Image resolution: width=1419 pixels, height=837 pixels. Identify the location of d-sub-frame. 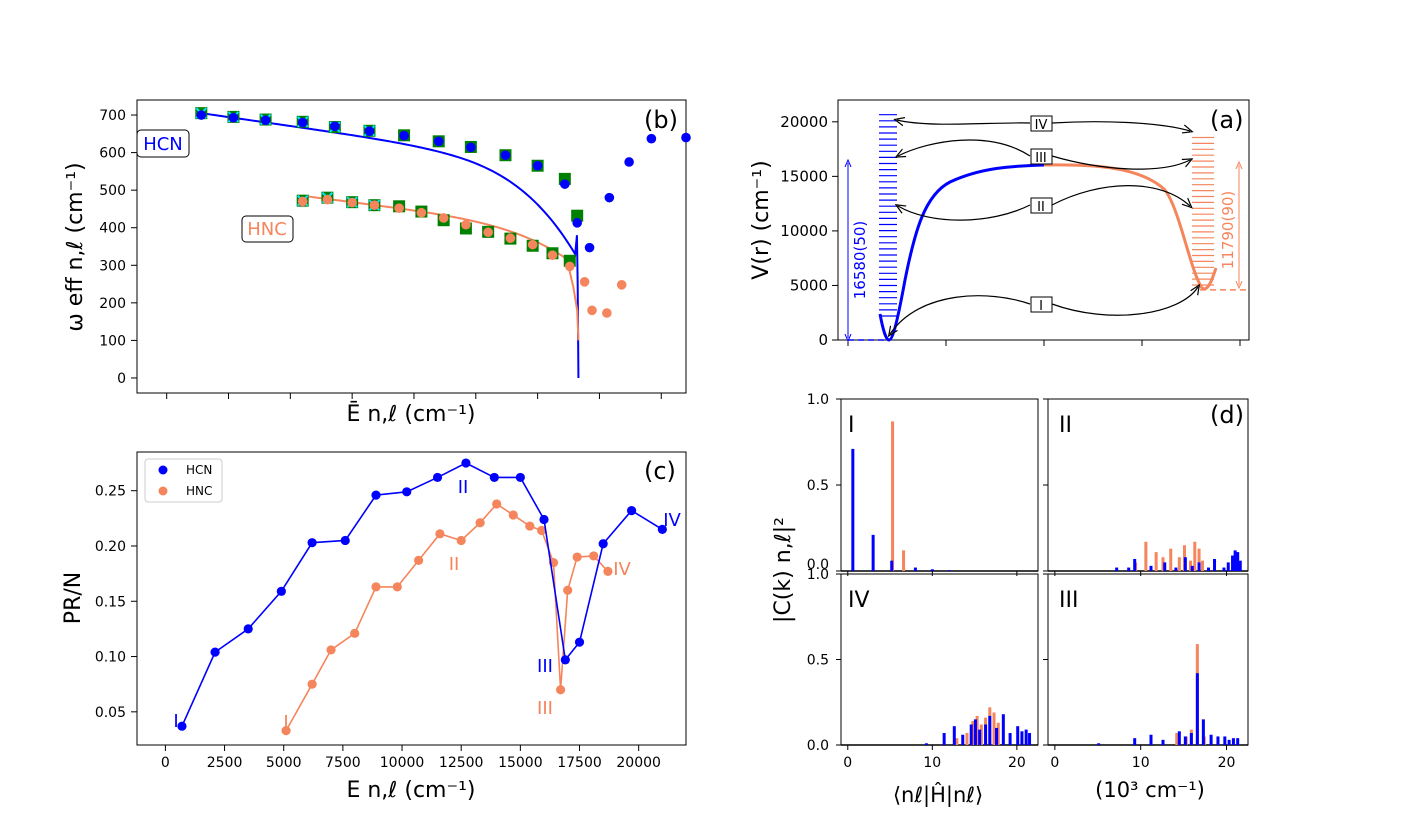
(939, 485).